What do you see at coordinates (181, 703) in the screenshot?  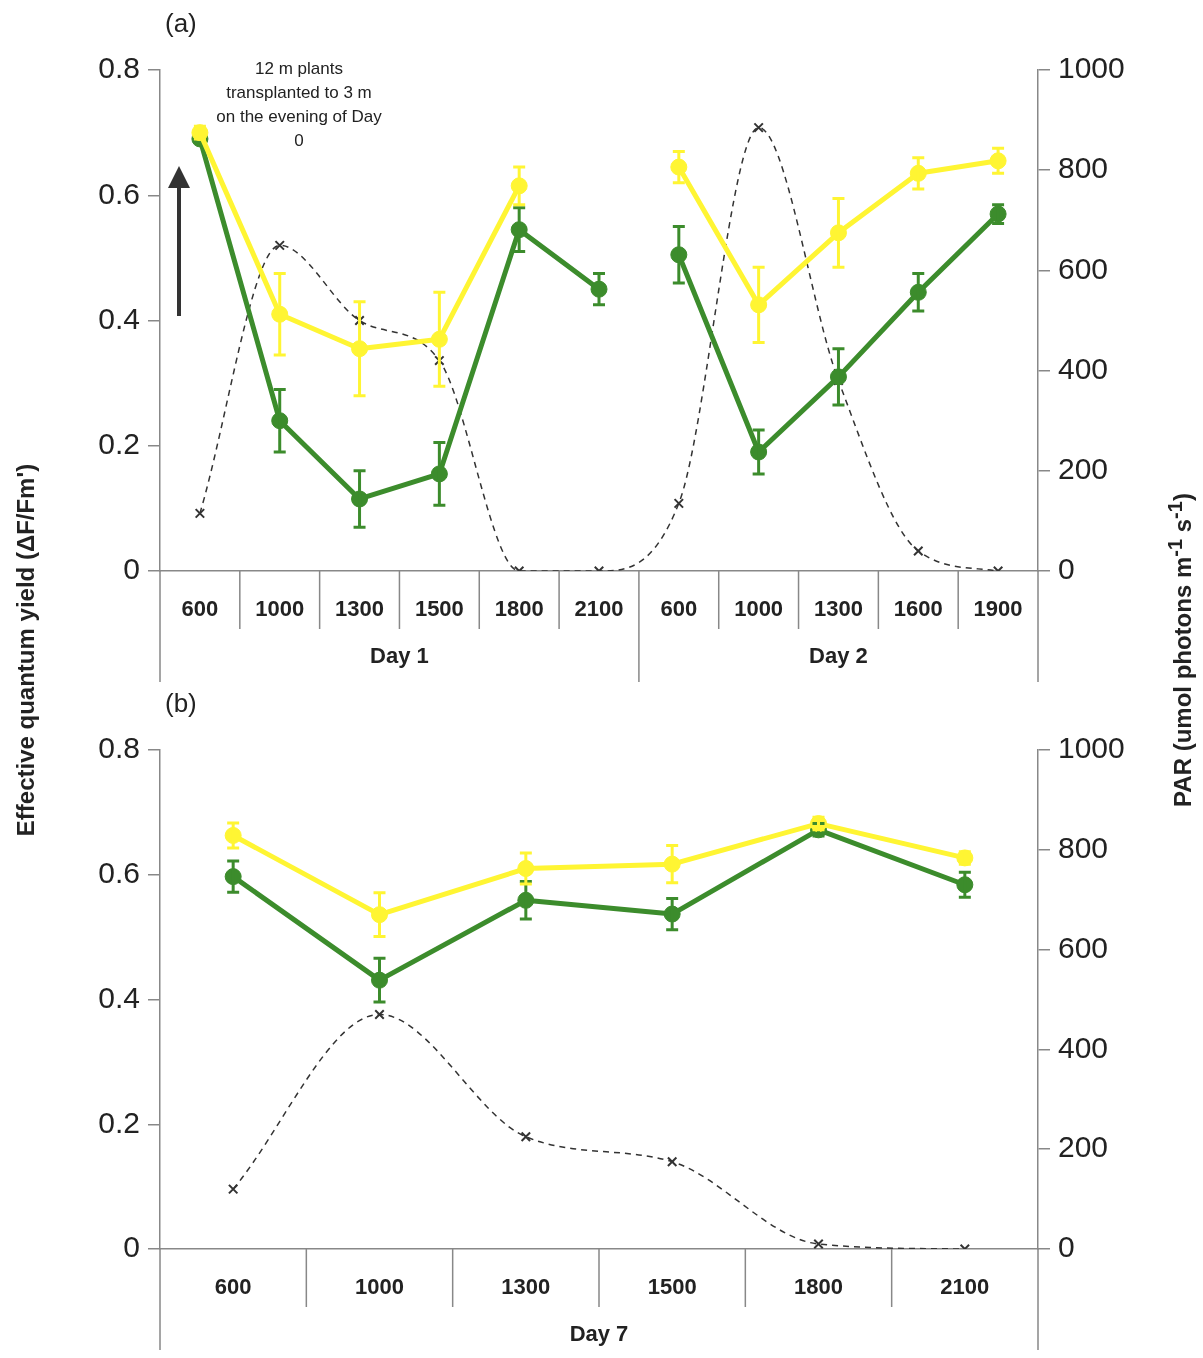 I see `text: (b)` at bounding box center [181, 703].